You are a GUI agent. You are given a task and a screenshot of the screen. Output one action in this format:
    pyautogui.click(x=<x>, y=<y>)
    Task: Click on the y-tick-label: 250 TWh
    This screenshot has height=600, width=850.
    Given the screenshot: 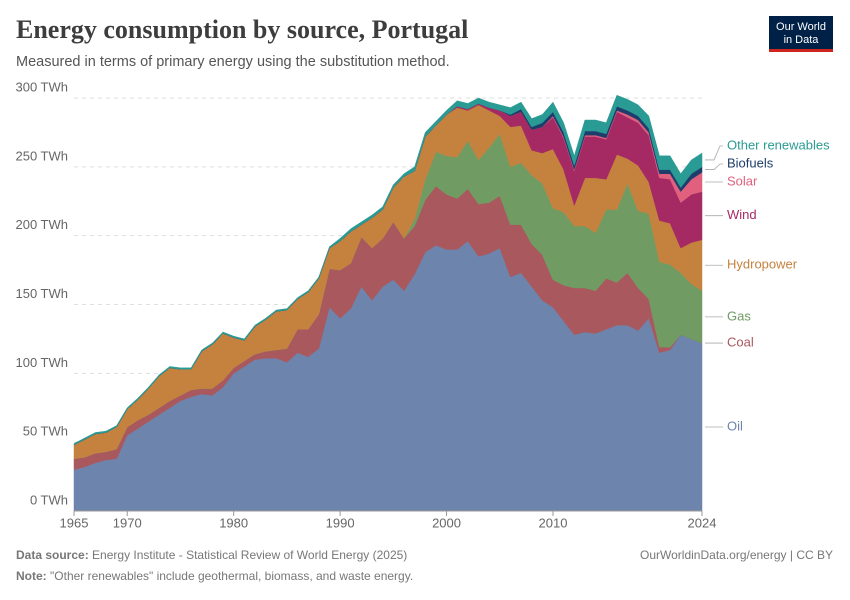 What is the action you would take?
    pyautogui.click(x=41, y=155)
    